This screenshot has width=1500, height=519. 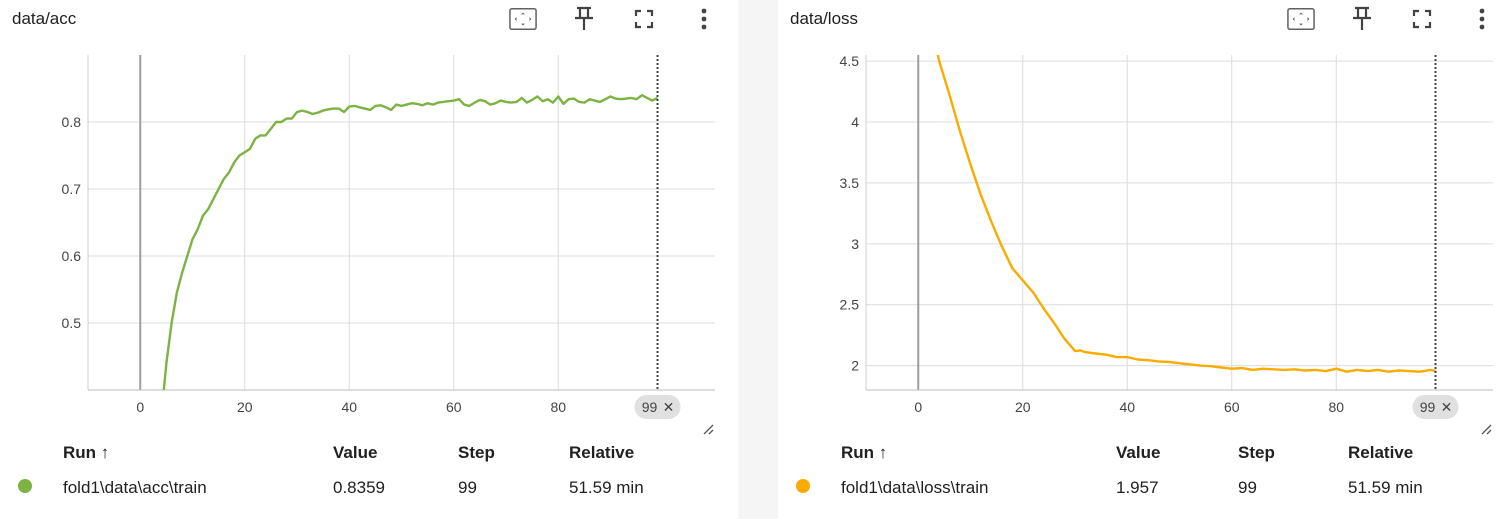 I want to click on table-row: fold1\data\loss\train 1.957 99 51.59 min, so click(x=1132, y=488).